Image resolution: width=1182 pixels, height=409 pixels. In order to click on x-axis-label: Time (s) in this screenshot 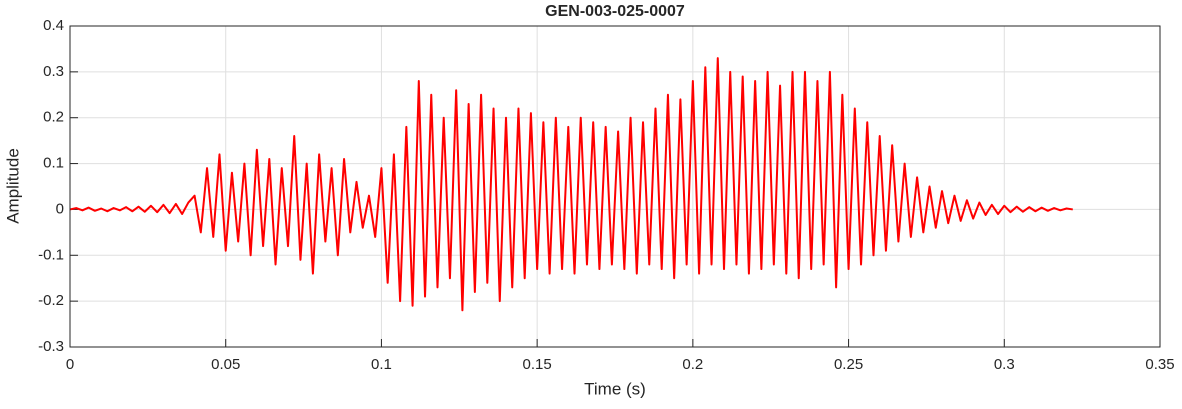, I will do `click(615, 388)`.